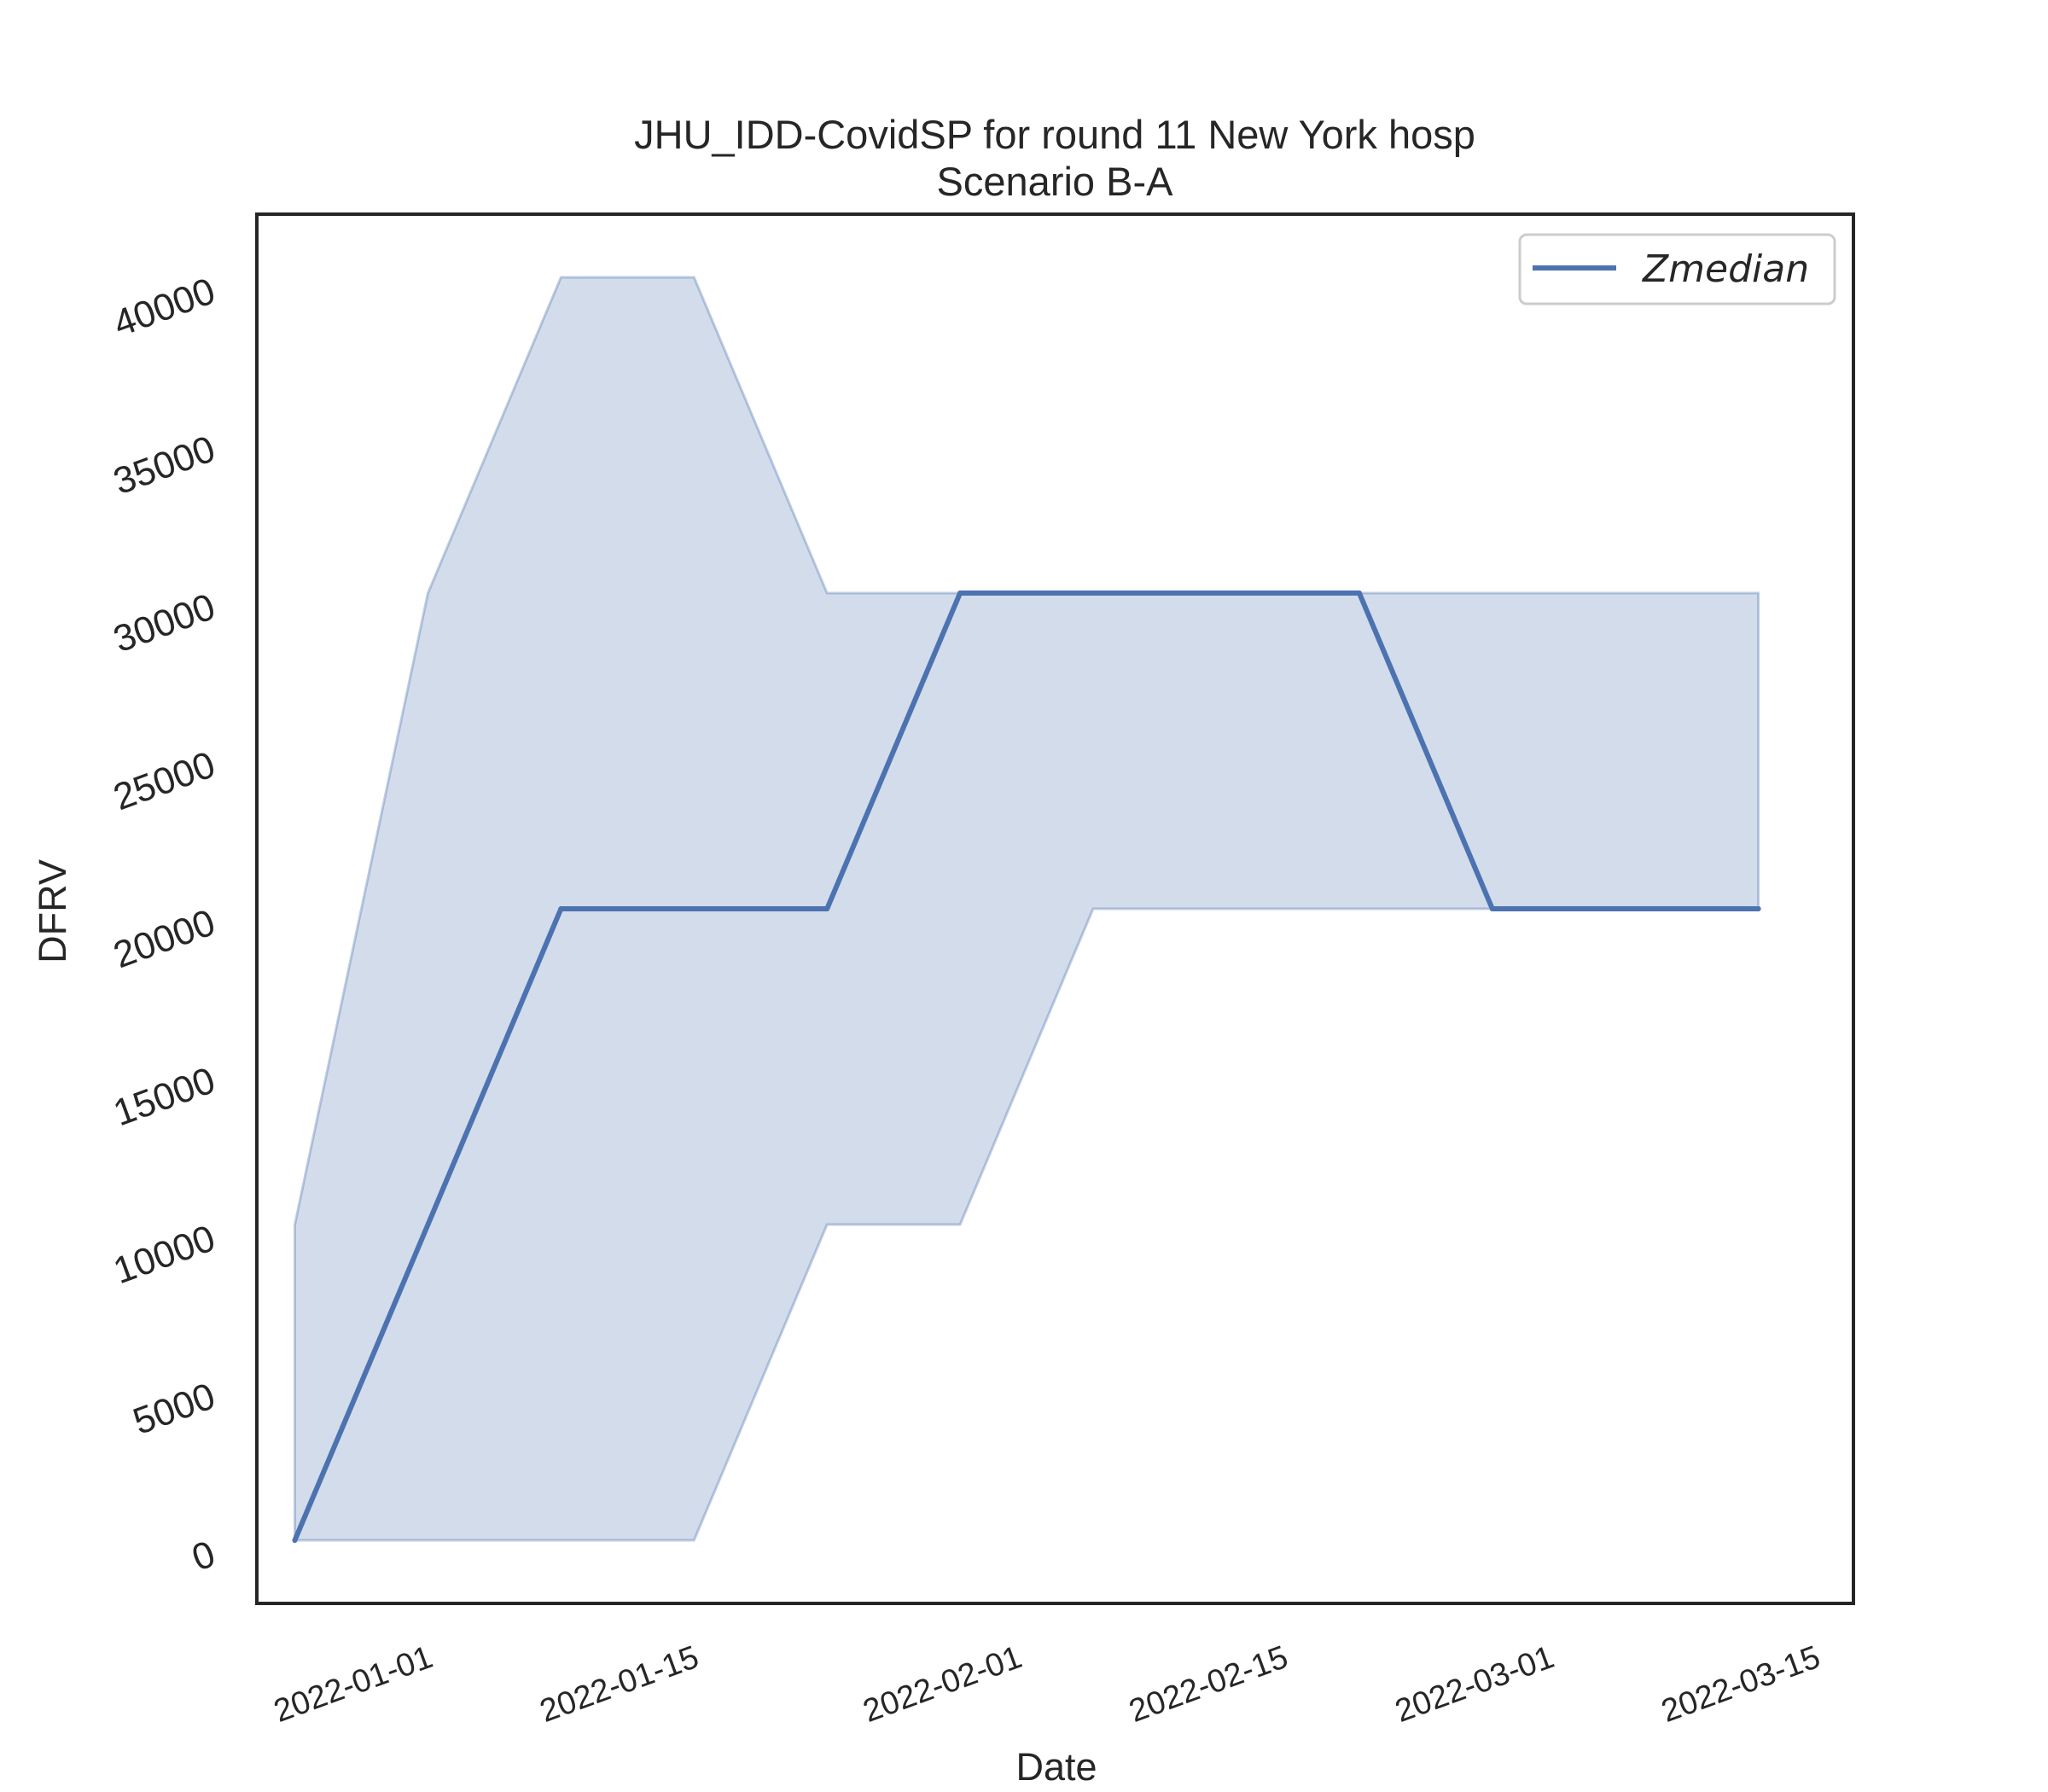  I want to click on y-axis-label: DFRV, so click(52, 911).